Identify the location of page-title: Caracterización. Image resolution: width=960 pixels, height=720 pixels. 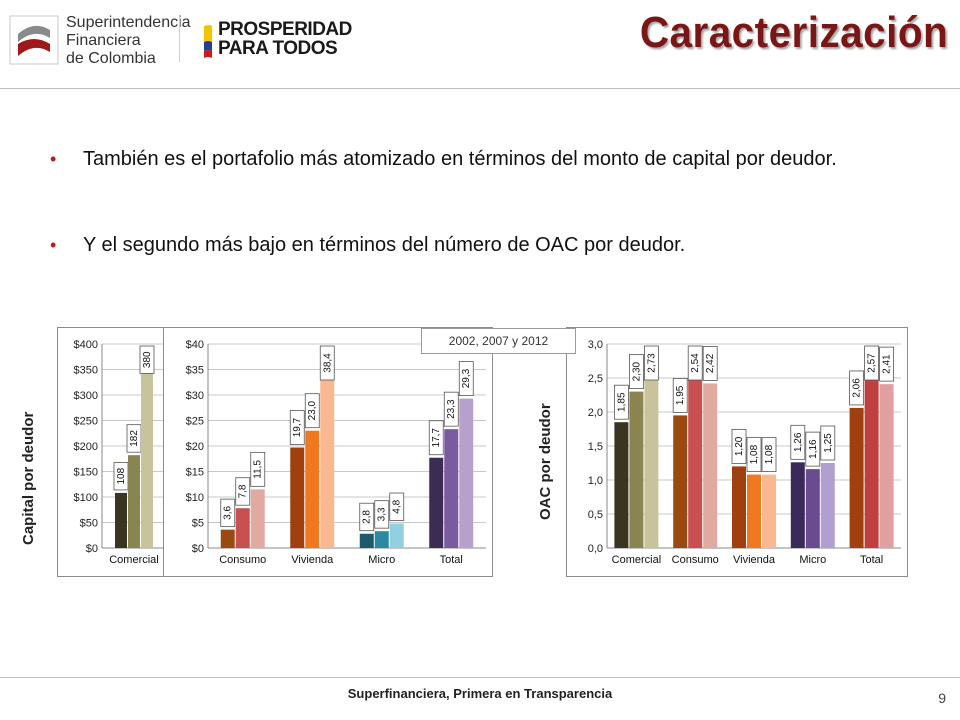
(793, 32).